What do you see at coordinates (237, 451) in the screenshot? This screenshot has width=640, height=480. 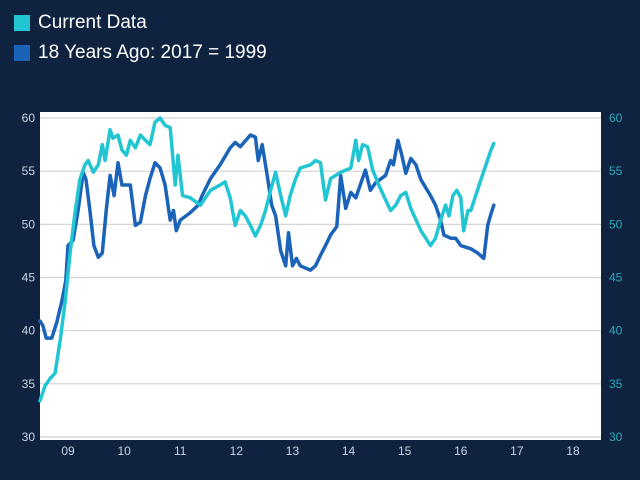 I see `x-tick-label: 12` at bounding box center [237, 451].